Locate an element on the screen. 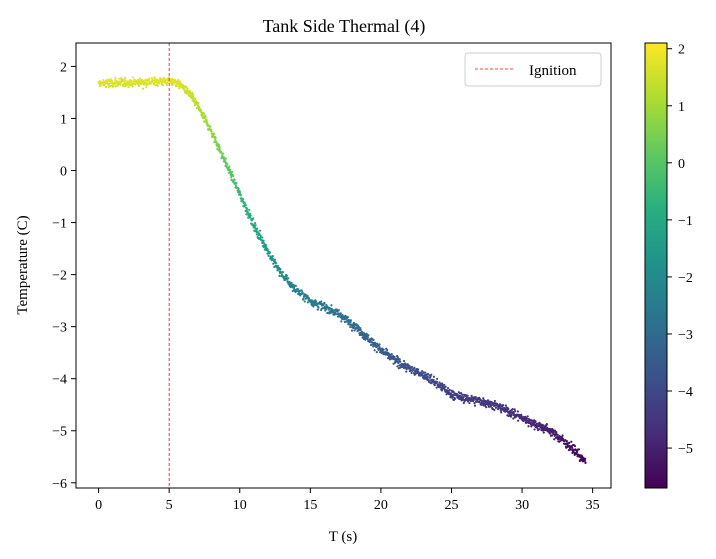 Image resolution: width=716 pixels, height=559 pixels. chart-title: Tank Side Thermal (4) is located at coordinates (344, 26).